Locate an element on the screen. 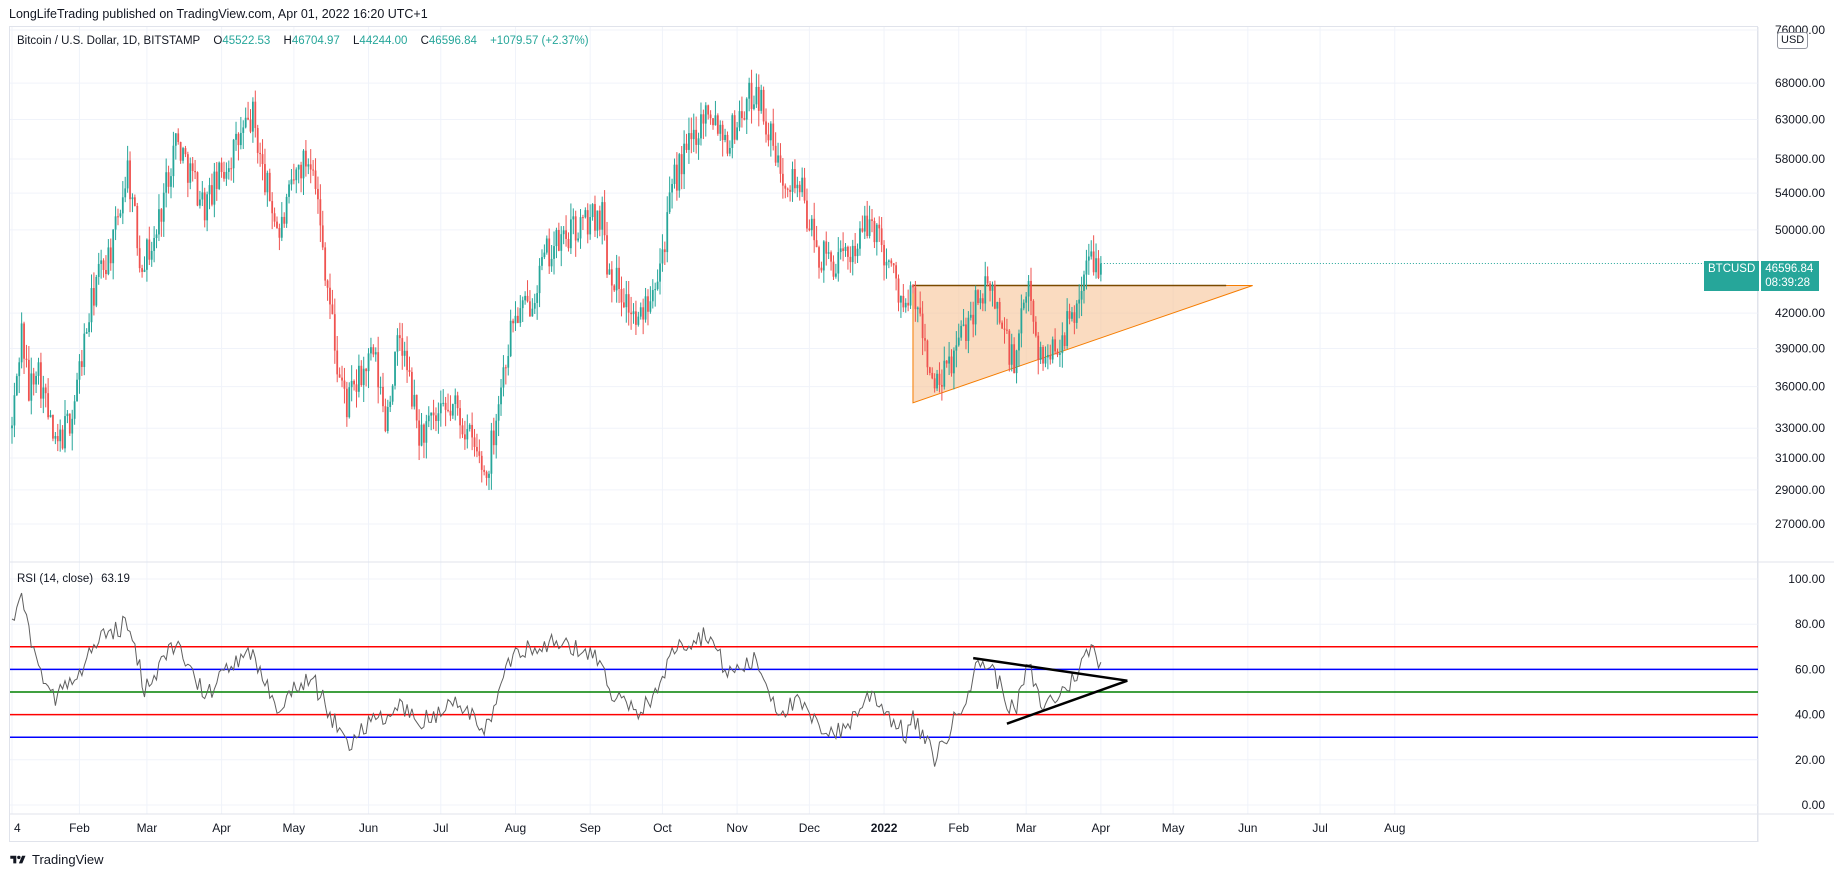 This screenshot has height=877, width=1834. price-tick-label: 63000.00 is located at coordinates (1800, 120).